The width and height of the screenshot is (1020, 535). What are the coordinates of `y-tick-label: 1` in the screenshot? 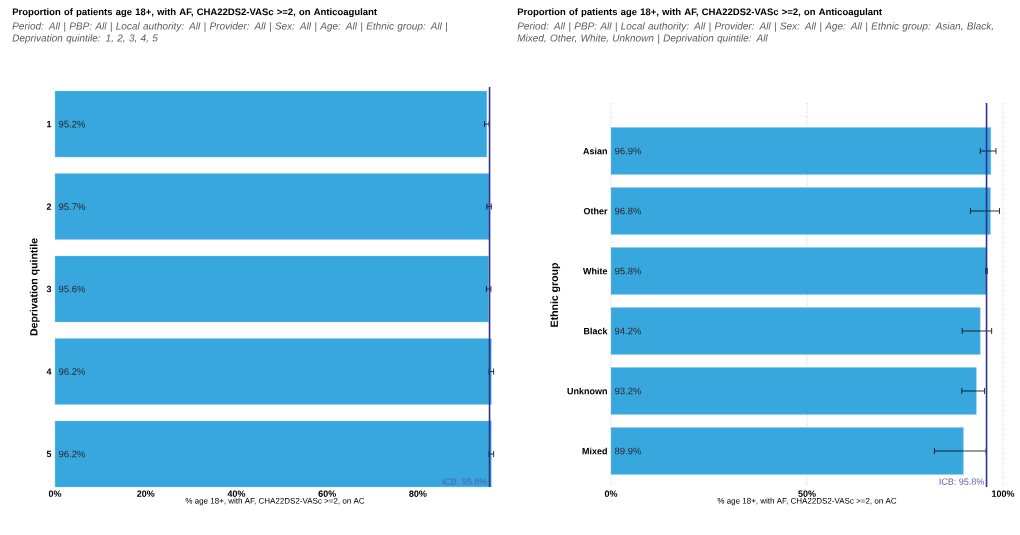 It's located at (49, 124).